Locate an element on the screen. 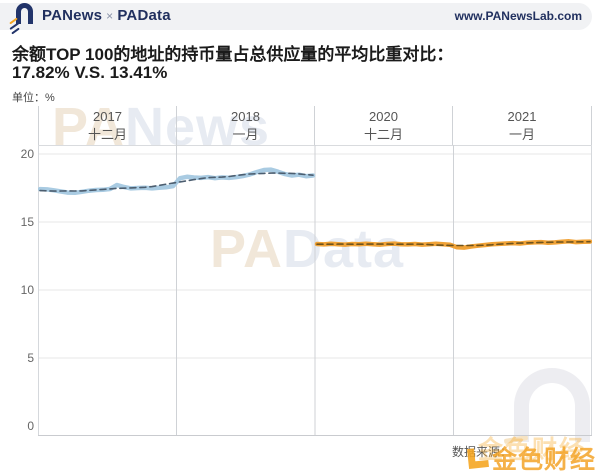  panews-n-glyph-icon is located at coordinates (24, 13).